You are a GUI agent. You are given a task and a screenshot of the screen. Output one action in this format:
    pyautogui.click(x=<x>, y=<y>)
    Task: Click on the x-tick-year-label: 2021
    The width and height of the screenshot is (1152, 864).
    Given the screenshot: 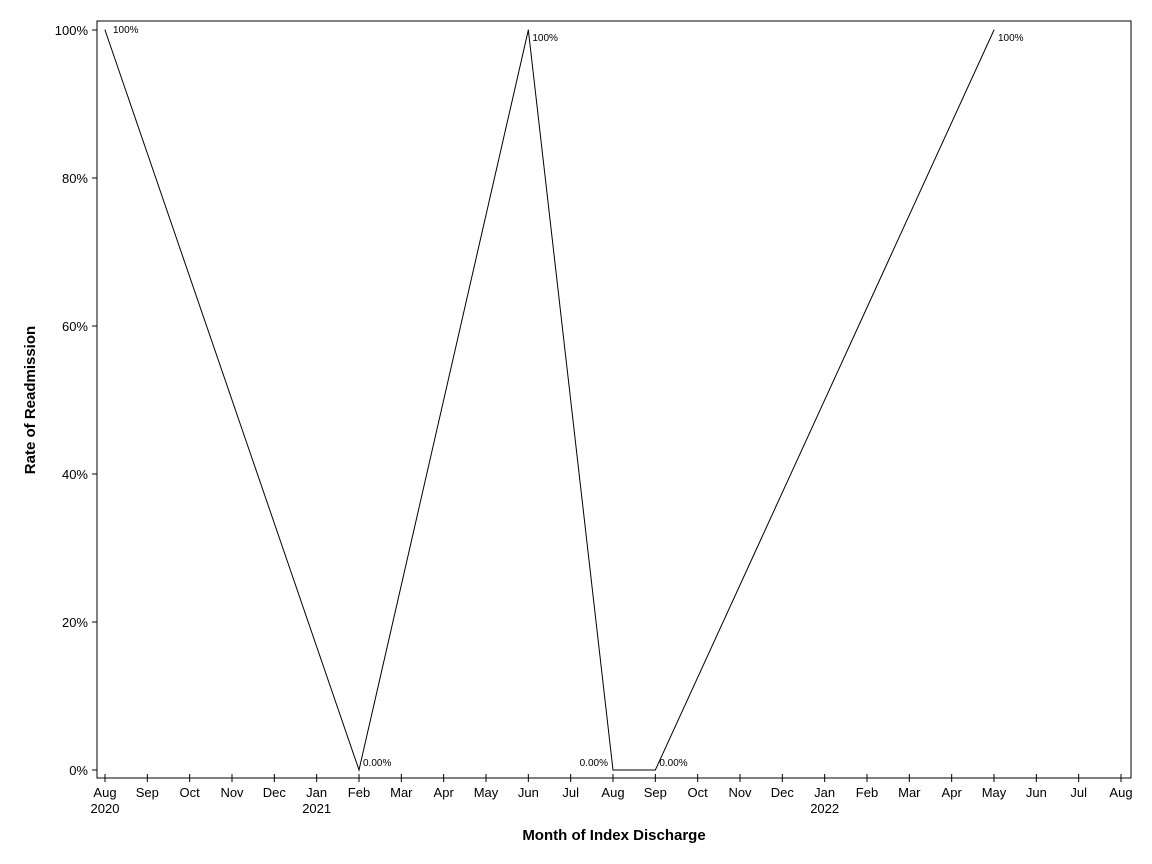 What is the action you would take?
    pyautogui.click(x=316, y=808)
    